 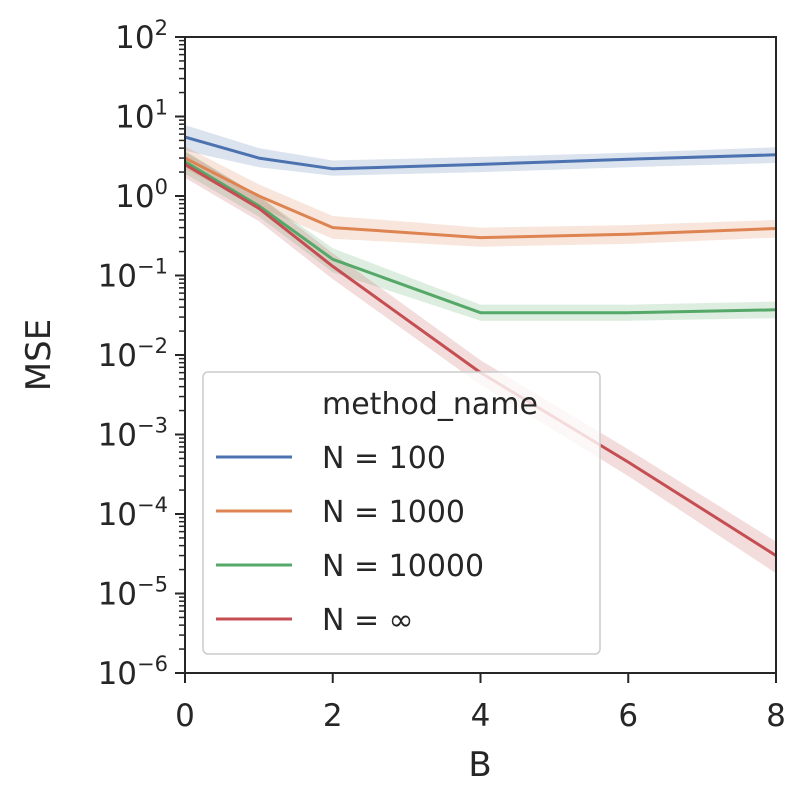 What do you see at coordinates (628, 716) in the screenshot?
I see `x-tick-label: 6` at bounding box center [628, 716].